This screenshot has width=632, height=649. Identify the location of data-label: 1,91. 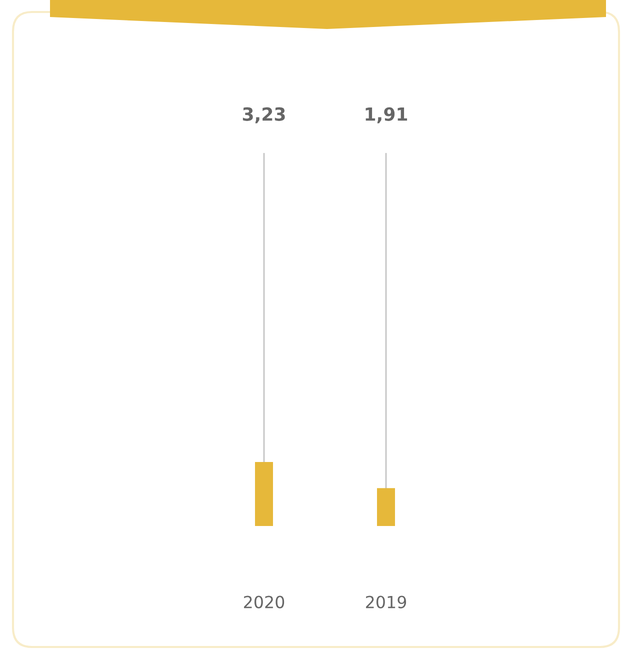
(387, 115).